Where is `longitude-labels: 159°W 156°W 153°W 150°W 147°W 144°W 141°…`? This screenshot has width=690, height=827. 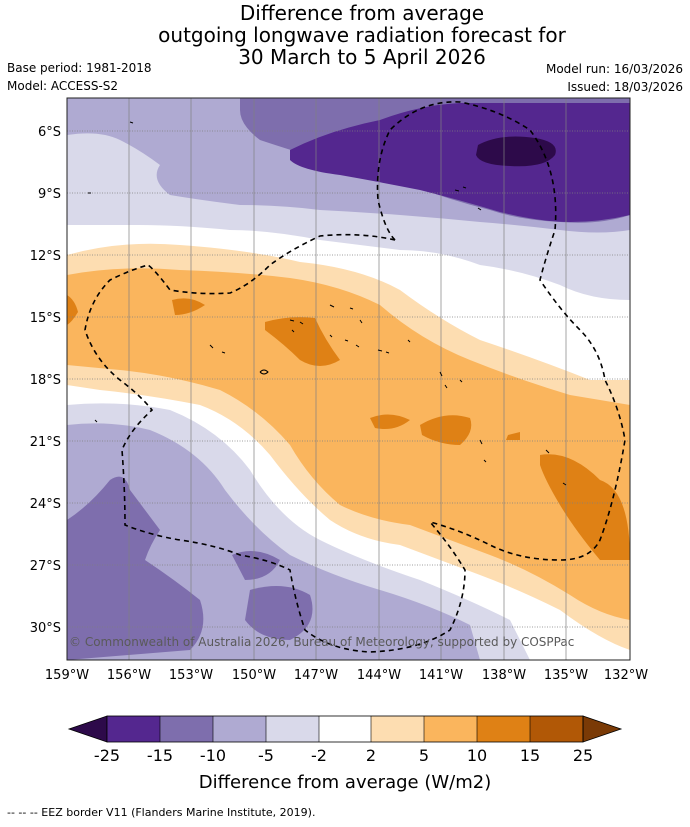
longitude-labels: 159°W 156°W 153°W 150°W 147°W 144°W 141°… is located at coordinates (346, 675).